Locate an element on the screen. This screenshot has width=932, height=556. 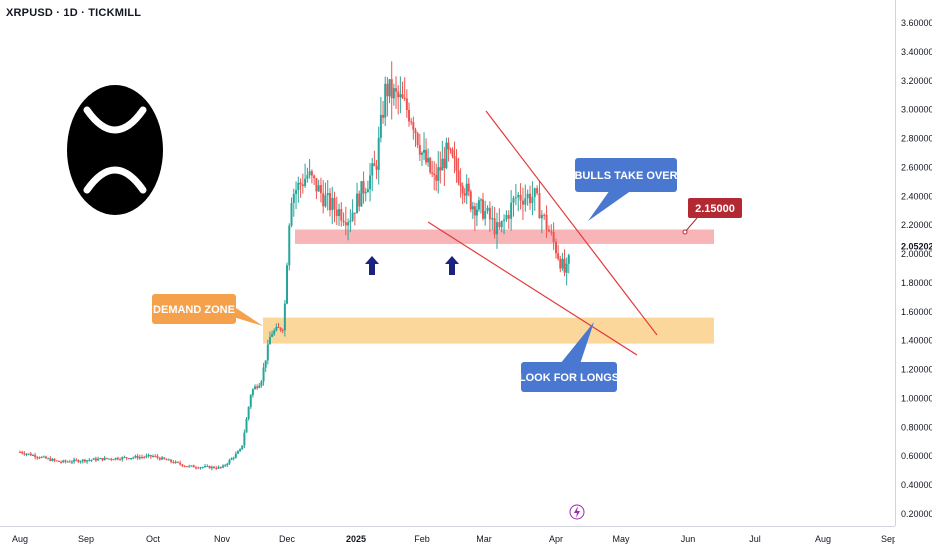
last-price-label: 2.05202 is located at coordinates (916, 247).